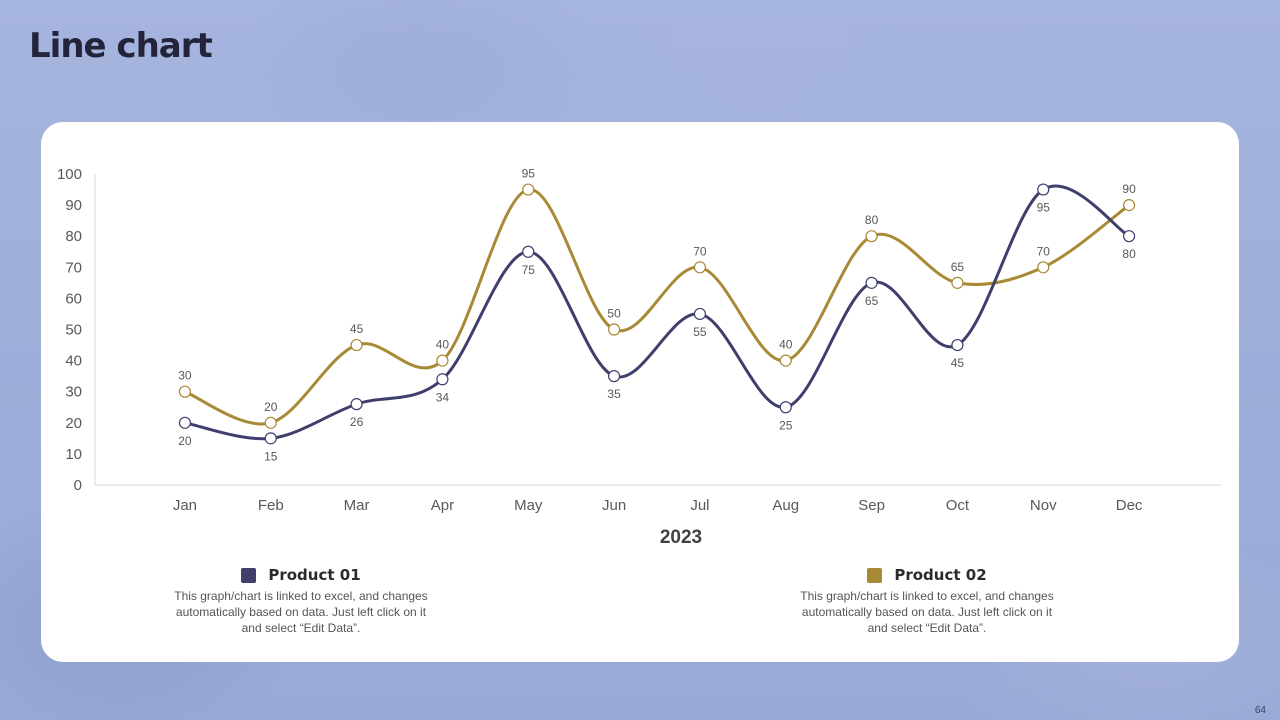 The width and height of the screenshot is (1280, 720). I want to click on data-label-product-02: 30, so click(185, 376).